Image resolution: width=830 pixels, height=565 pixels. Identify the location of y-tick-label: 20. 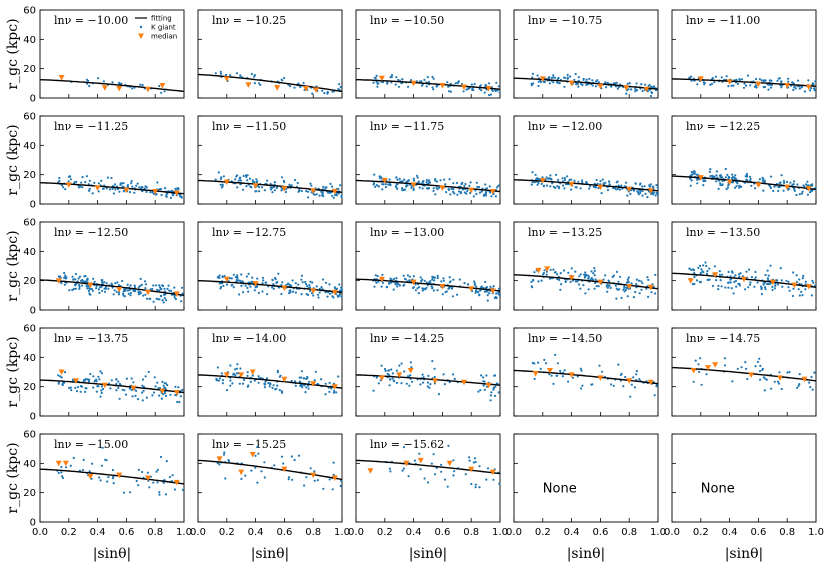
(29, 69).